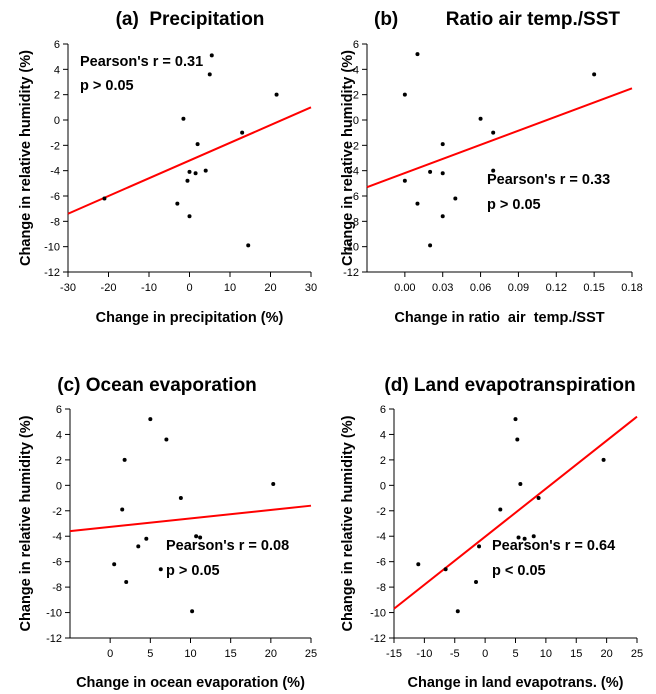  What do you see at coordinates (631, 288) in the screenshot?
I see `x-tick-label: 0.18` at bounding box center [631, 288].